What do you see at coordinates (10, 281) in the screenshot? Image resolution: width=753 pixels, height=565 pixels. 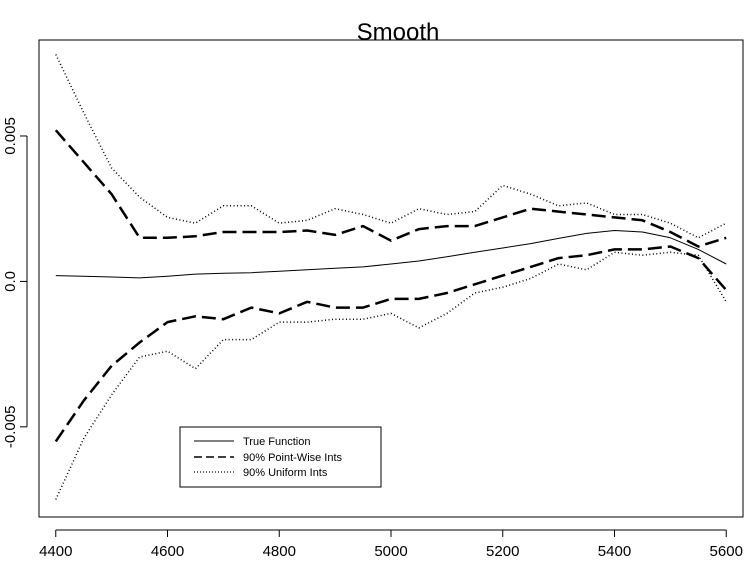 I see `y-tick-label-1: 0.0` at bounding box center [10, 281].